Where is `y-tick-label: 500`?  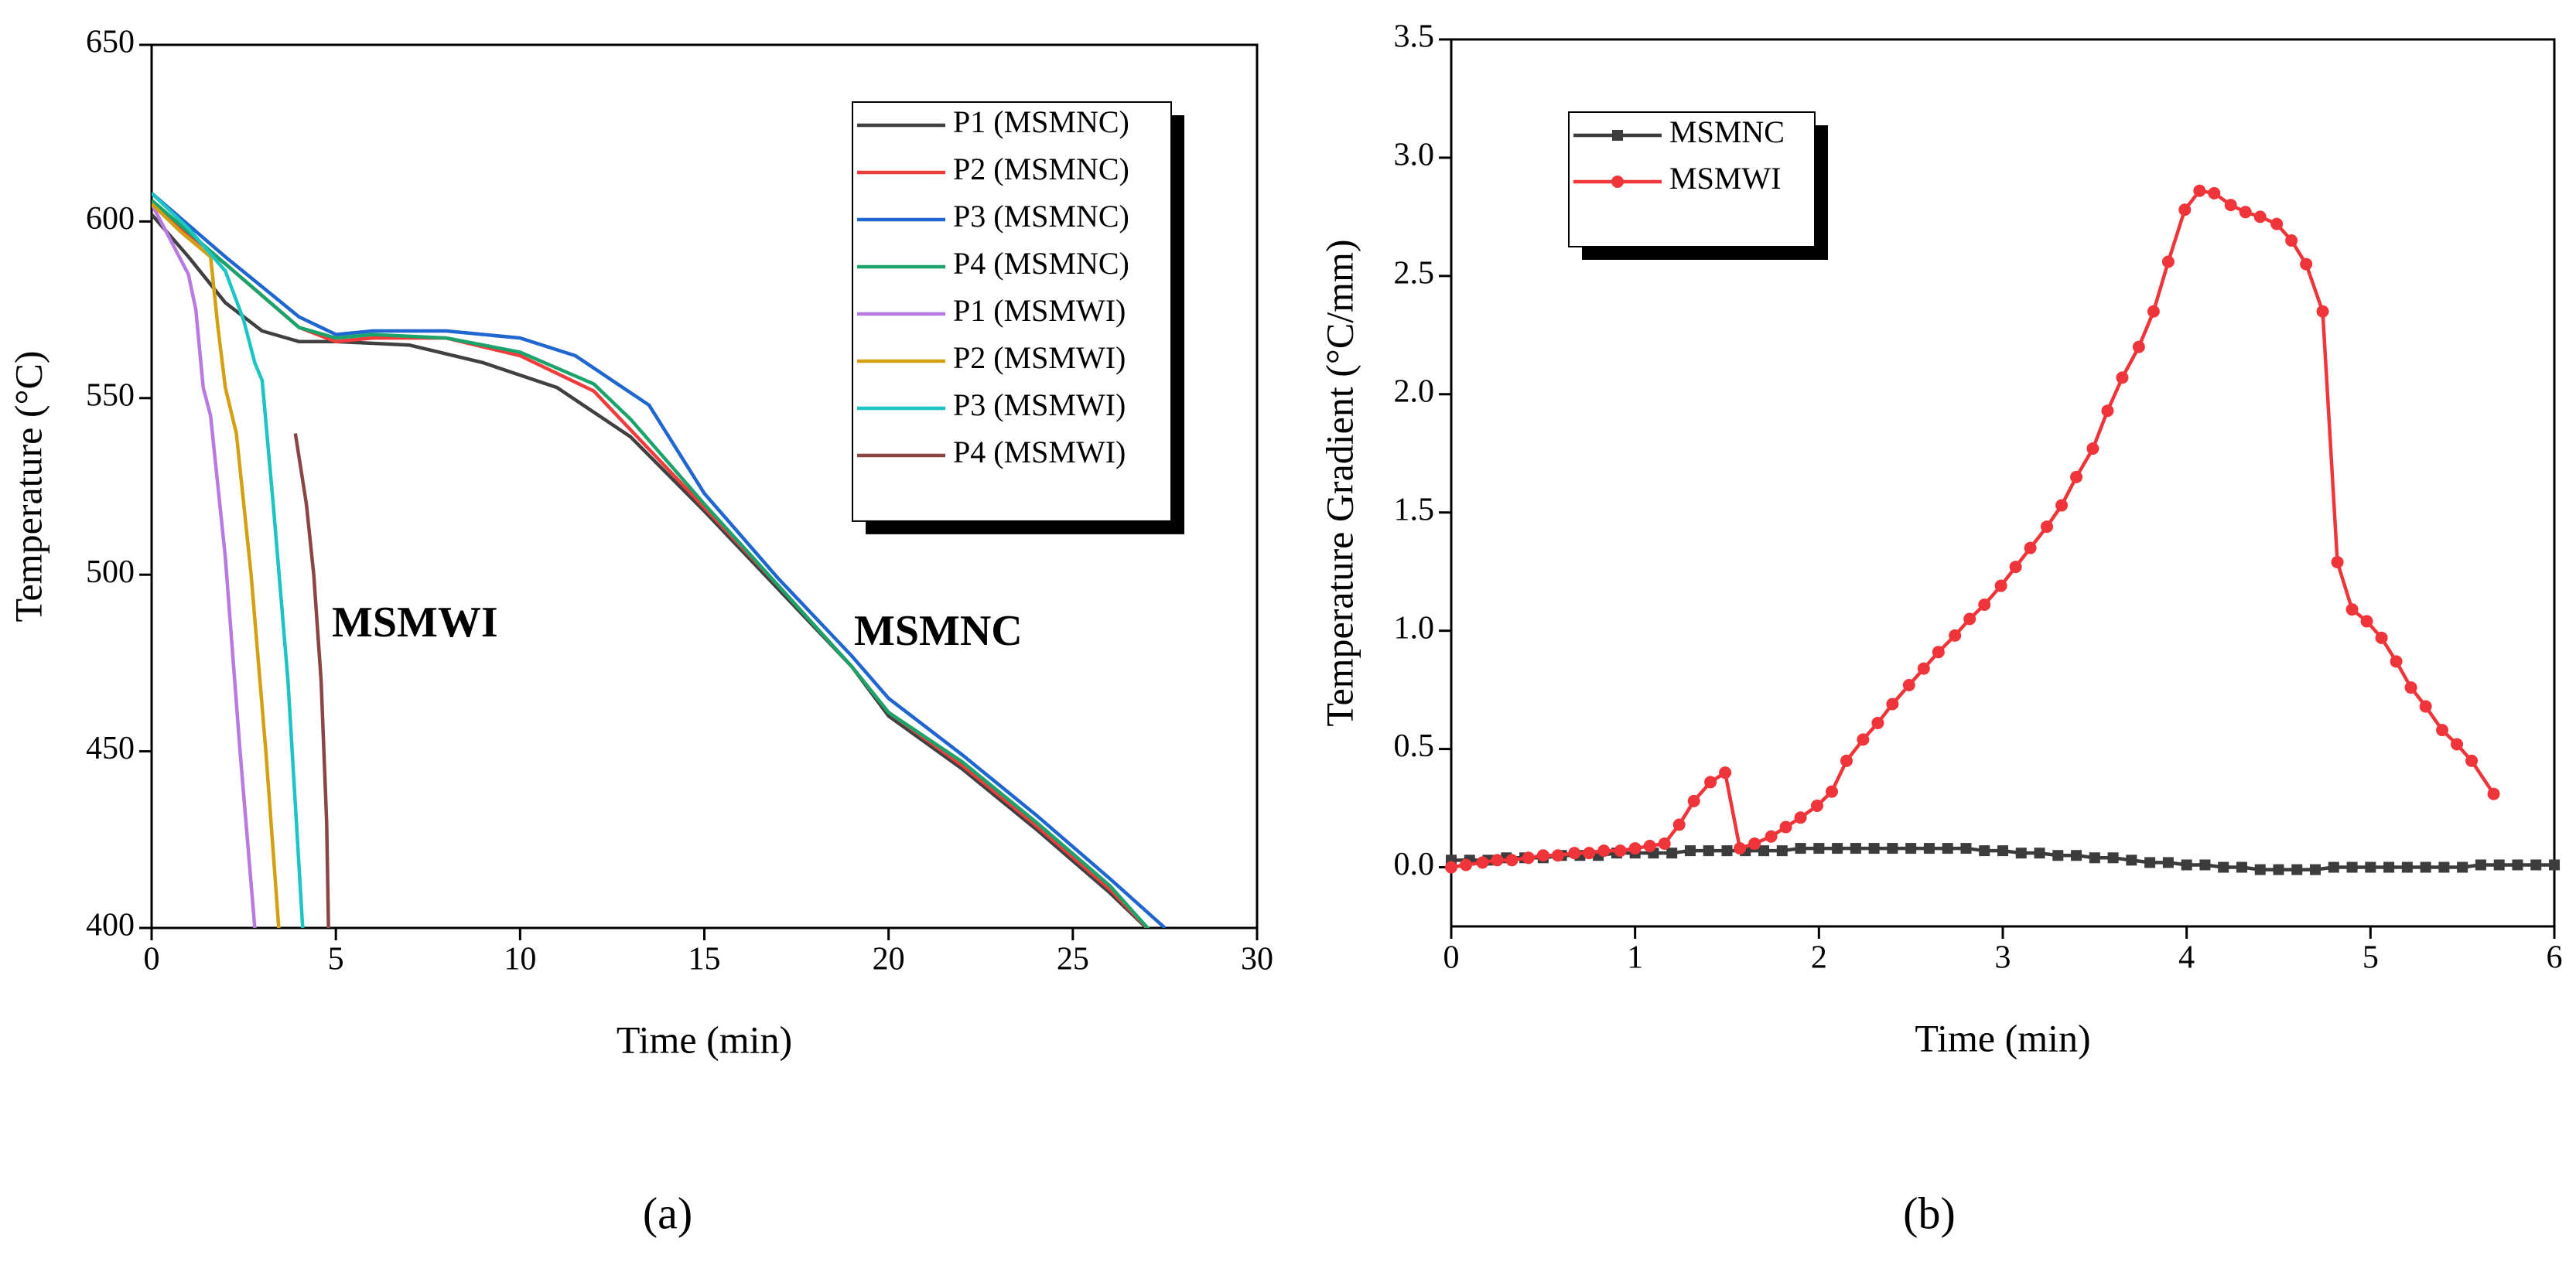
y-tick-label: 500 is located at coordinates (110, 572).